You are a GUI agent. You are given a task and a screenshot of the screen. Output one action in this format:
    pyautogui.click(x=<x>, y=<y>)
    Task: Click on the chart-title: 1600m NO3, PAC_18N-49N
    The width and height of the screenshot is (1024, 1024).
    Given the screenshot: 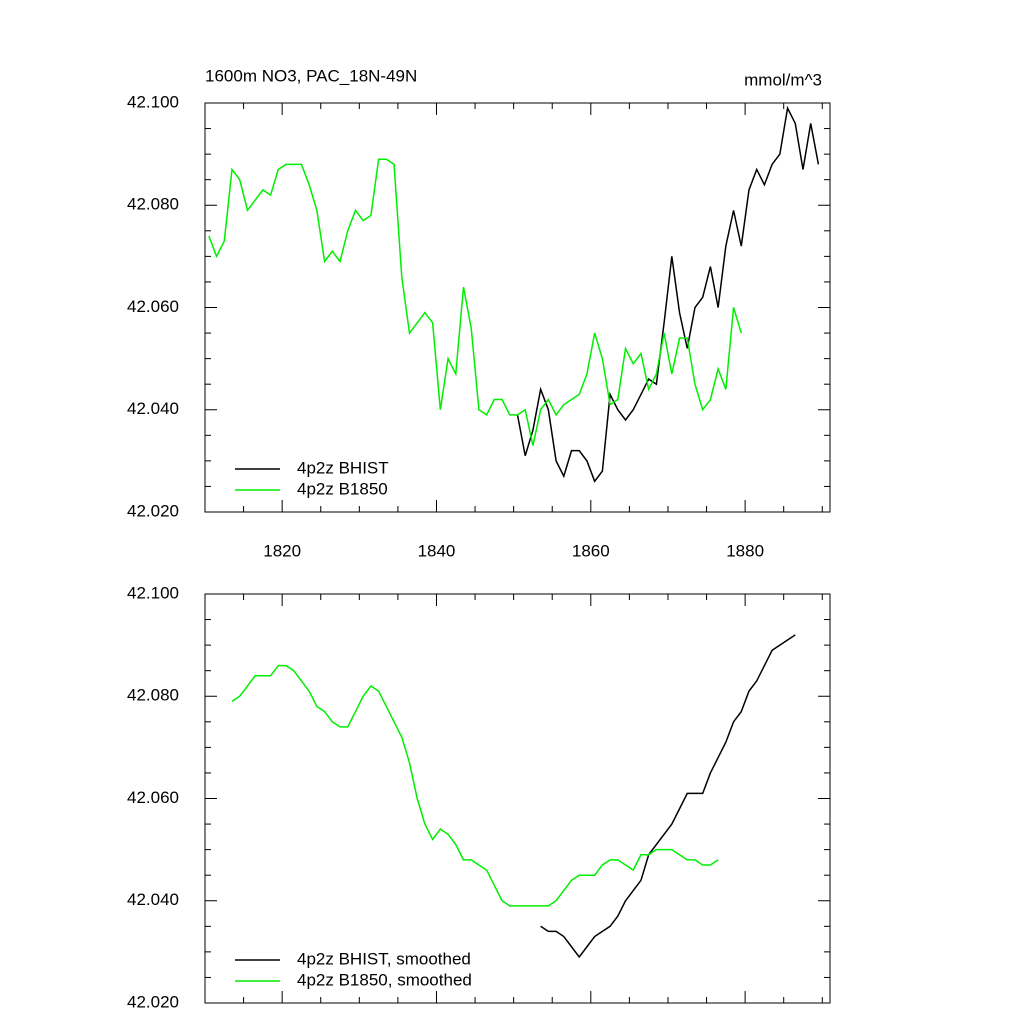 What is the action you would take?
    pyautogui.click(x=311, y=75)
    